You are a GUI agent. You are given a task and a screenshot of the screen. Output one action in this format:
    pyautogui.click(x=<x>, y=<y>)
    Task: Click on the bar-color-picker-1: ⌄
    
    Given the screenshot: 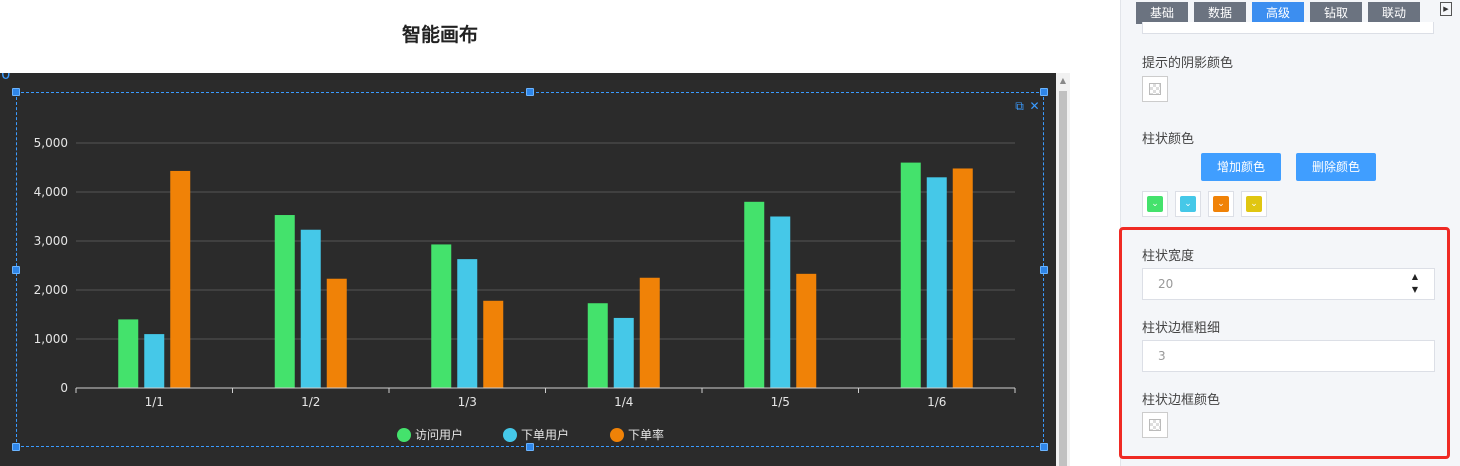 What is the action you would take?
    pyautogui.click(x=1155, y=204)
    